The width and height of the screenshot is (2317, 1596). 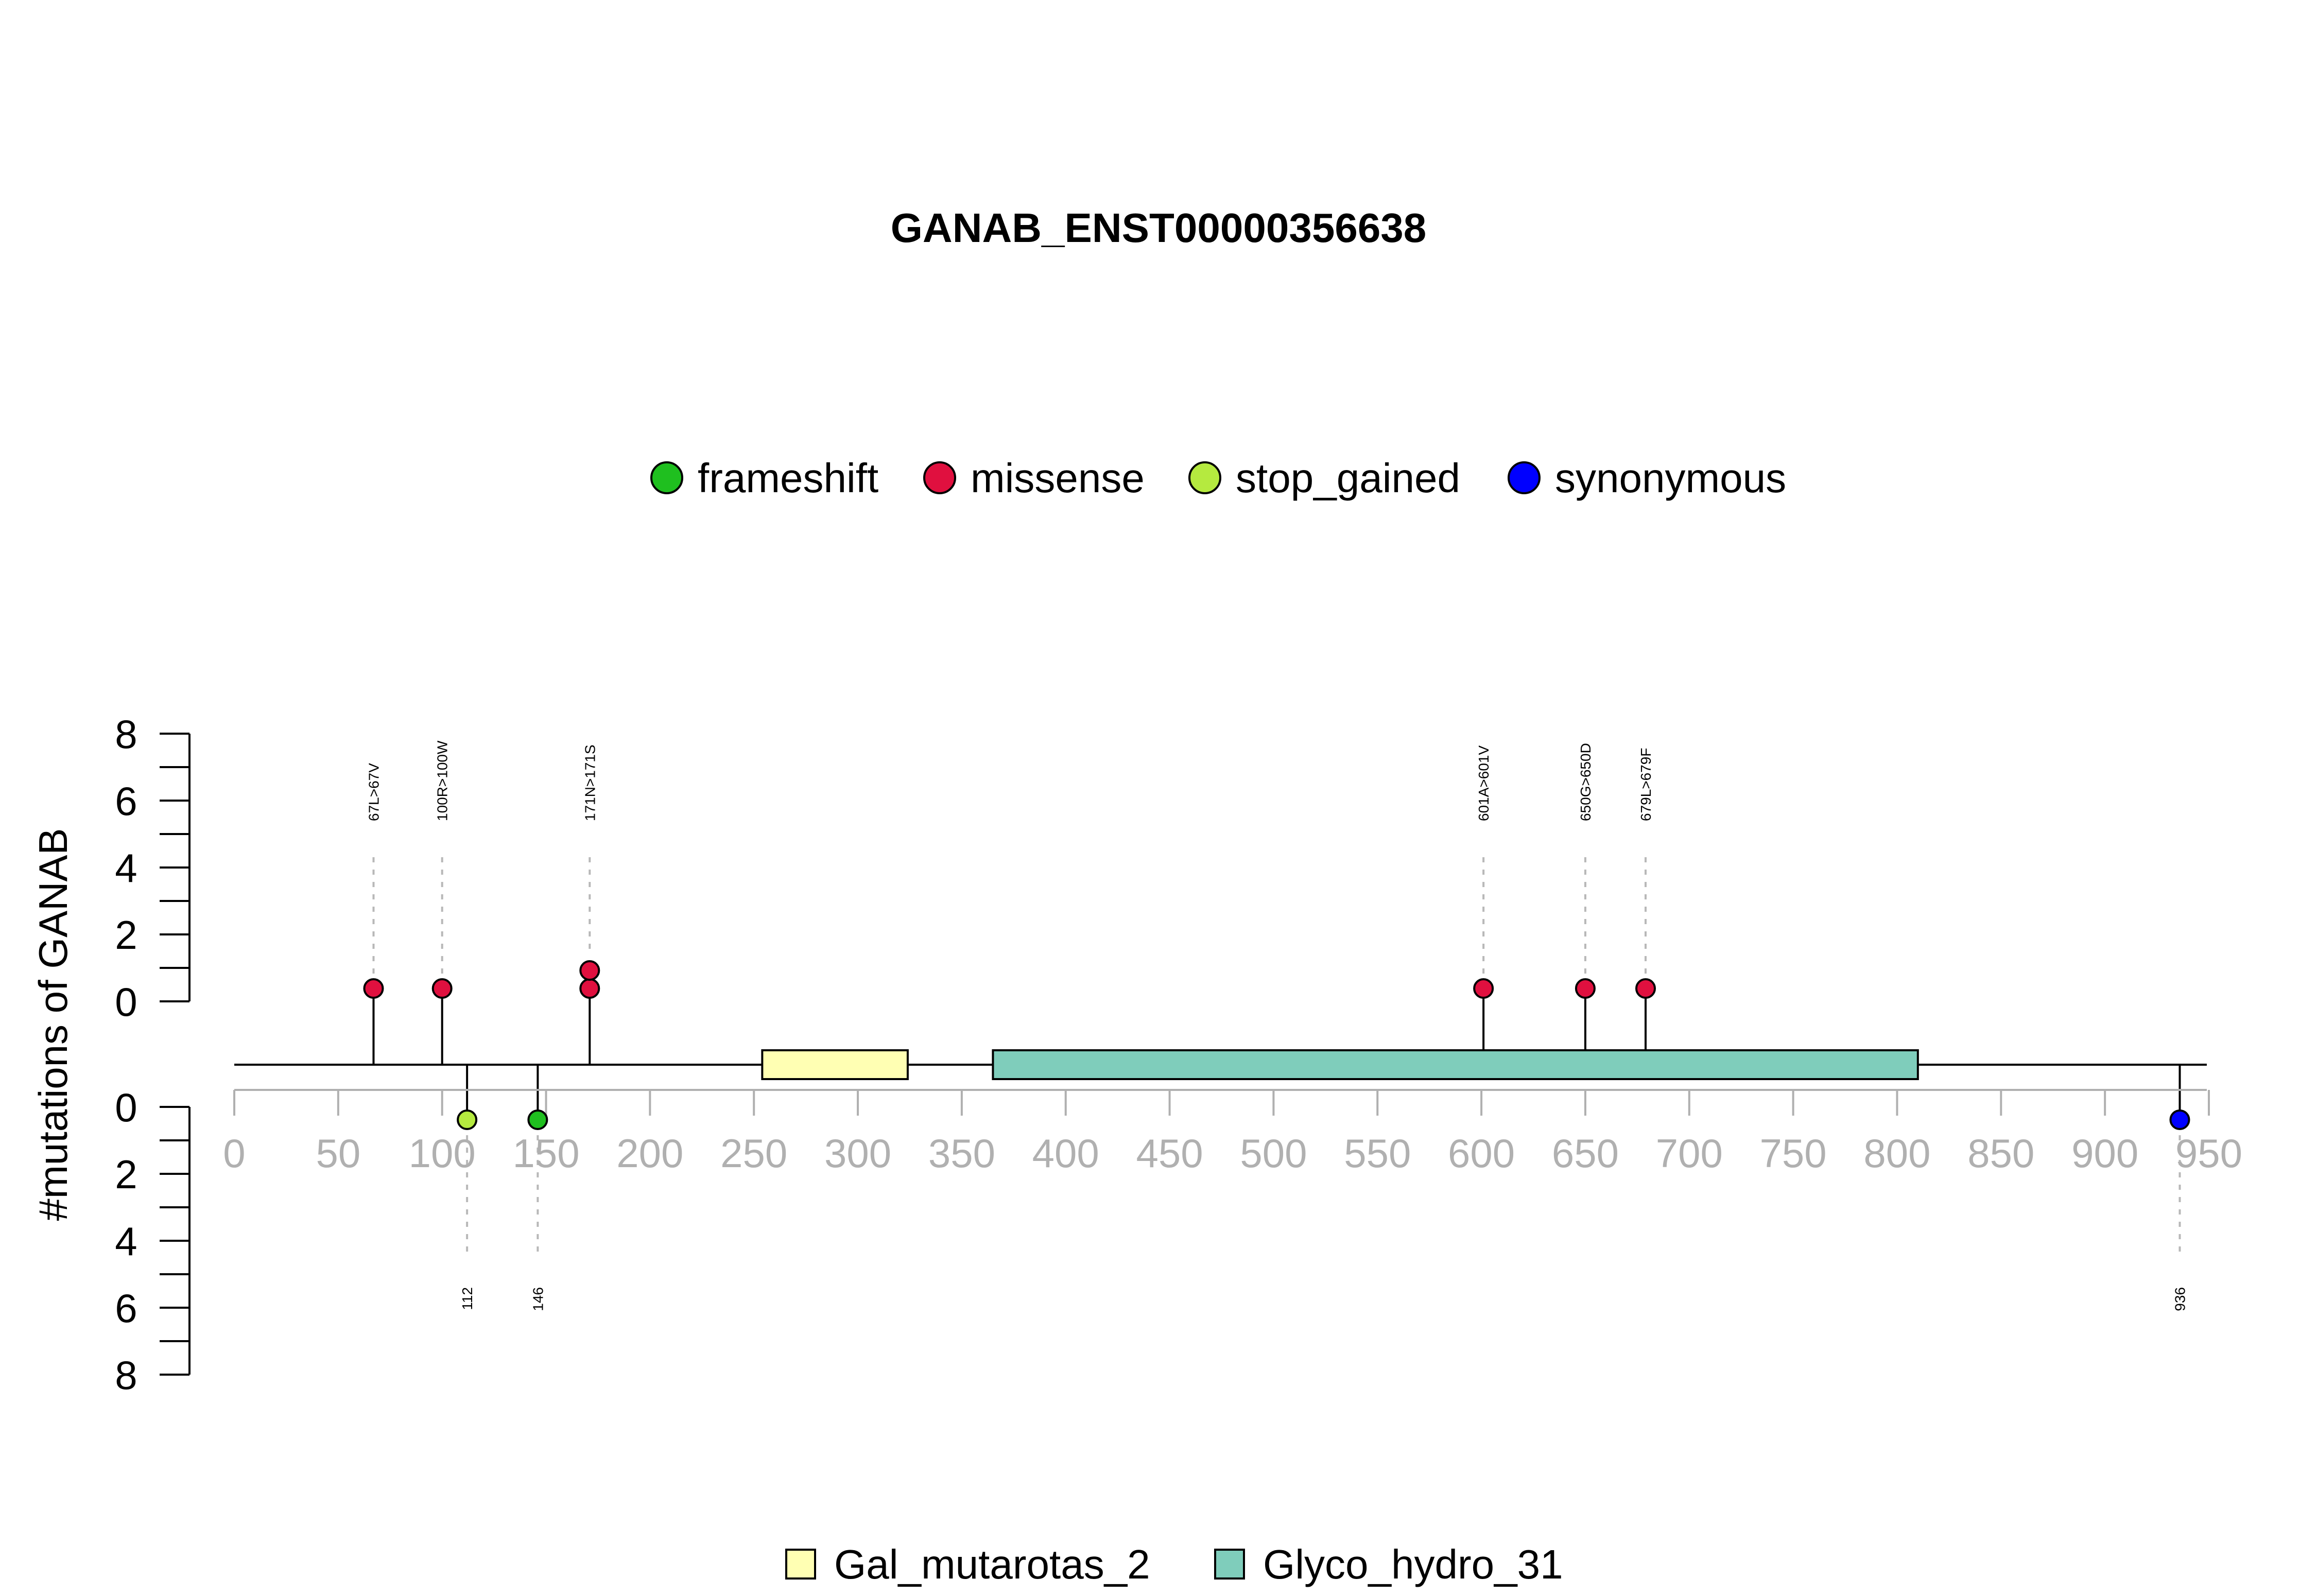 I want to click on legend-frameshift-icon, so click(x=666, y=478).